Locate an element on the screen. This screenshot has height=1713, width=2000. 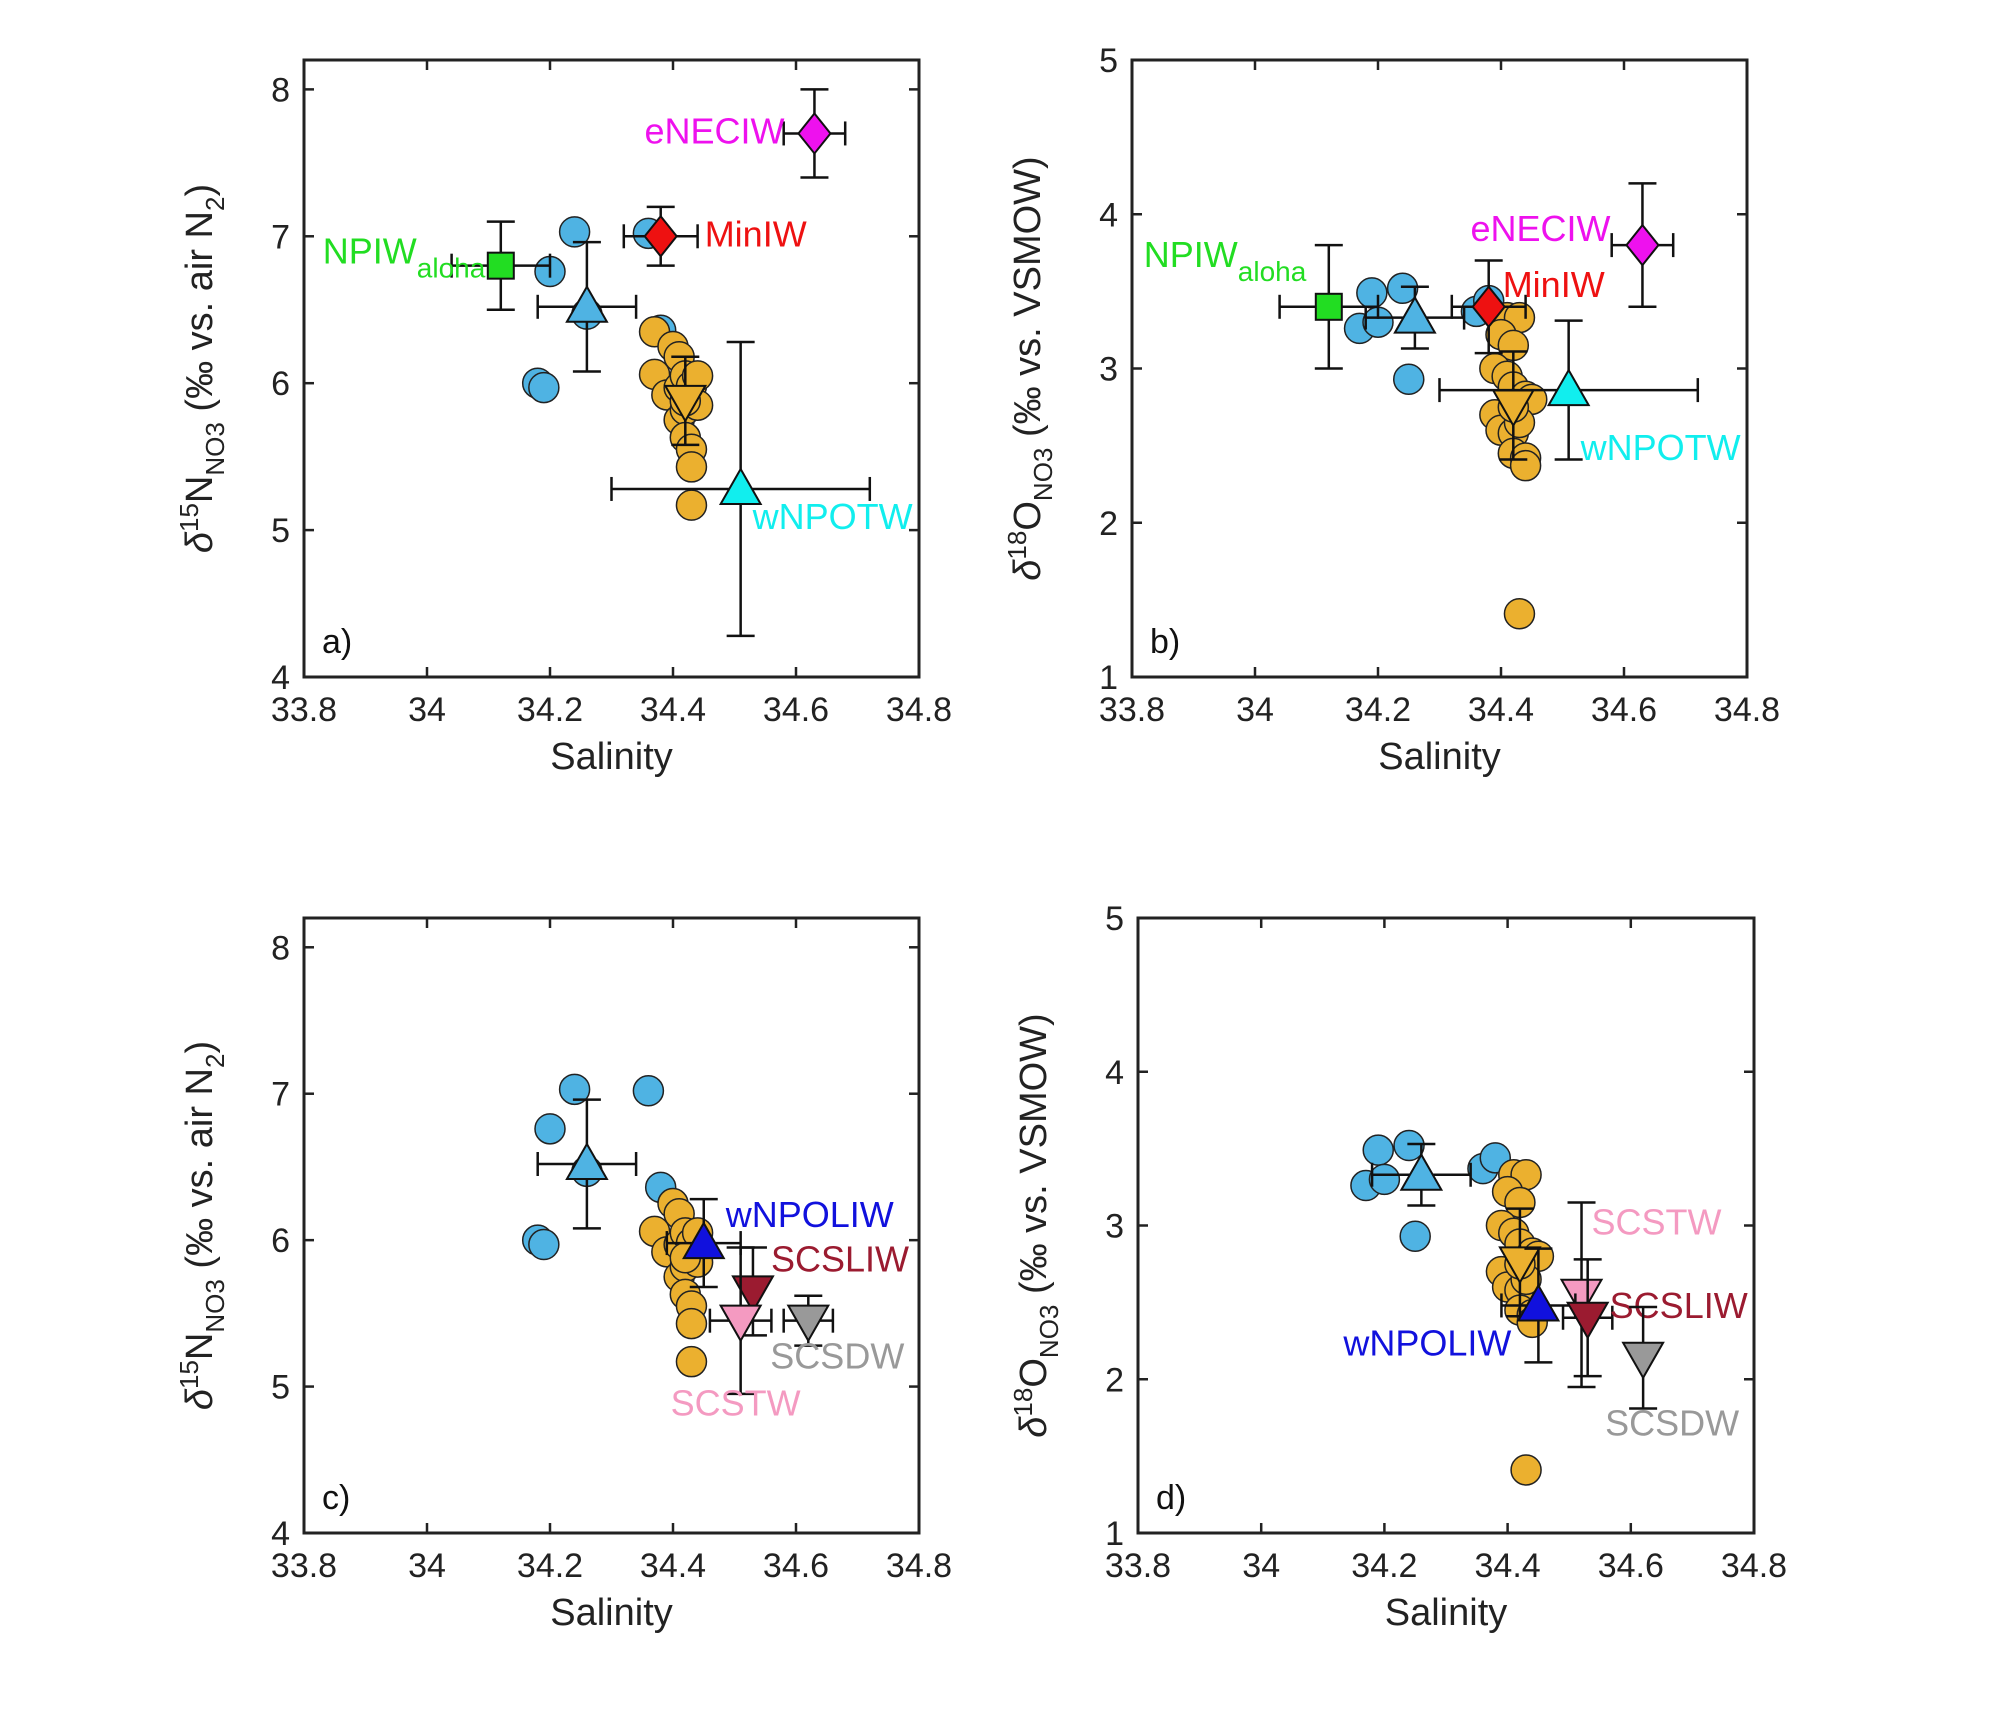
endmember-label: SCSTW is located at coordinates (1657, 1222).